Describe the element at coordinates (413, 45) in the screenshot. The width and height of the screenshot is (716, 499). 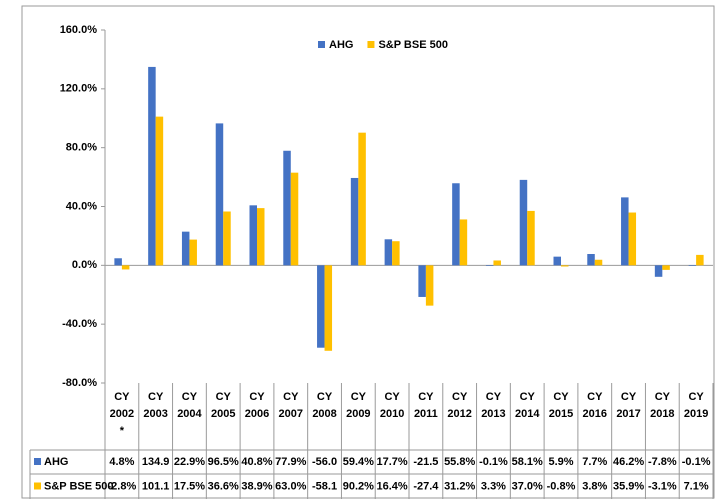
I see `legend-label: S&P BSE 500` at that location.